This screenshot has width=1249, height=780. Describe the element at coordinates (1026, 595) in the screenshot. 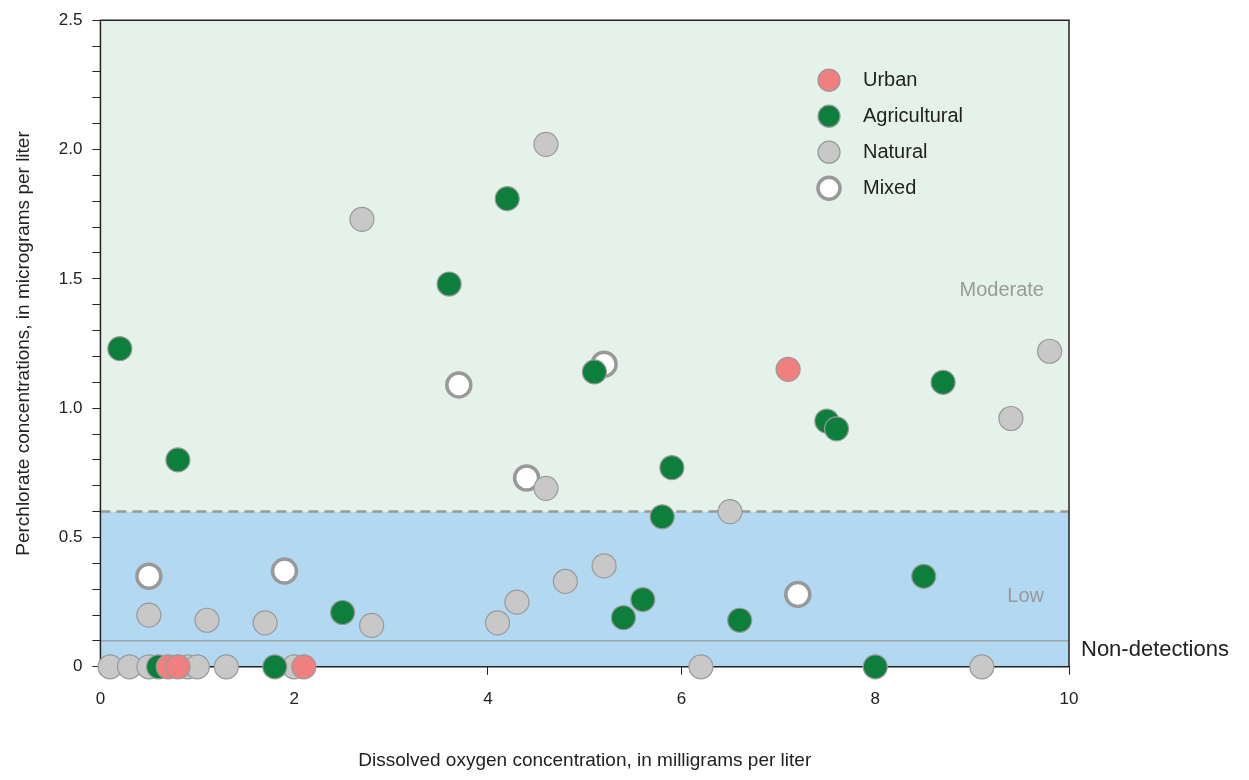

I see `band-label: Low` at that location.